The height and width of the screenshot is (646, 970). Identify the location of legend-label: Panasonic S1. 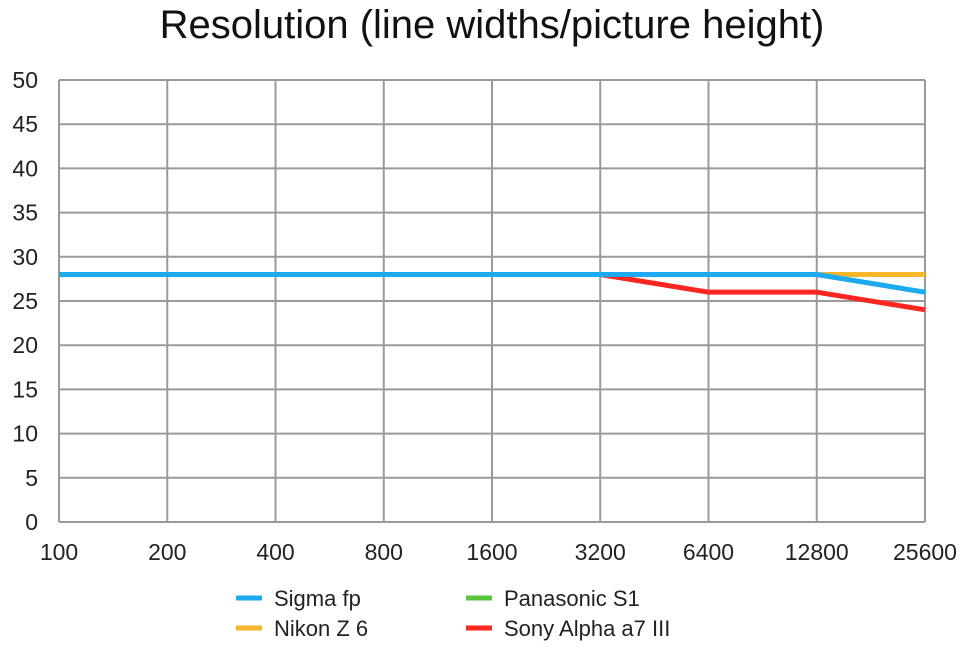
(572, 598).